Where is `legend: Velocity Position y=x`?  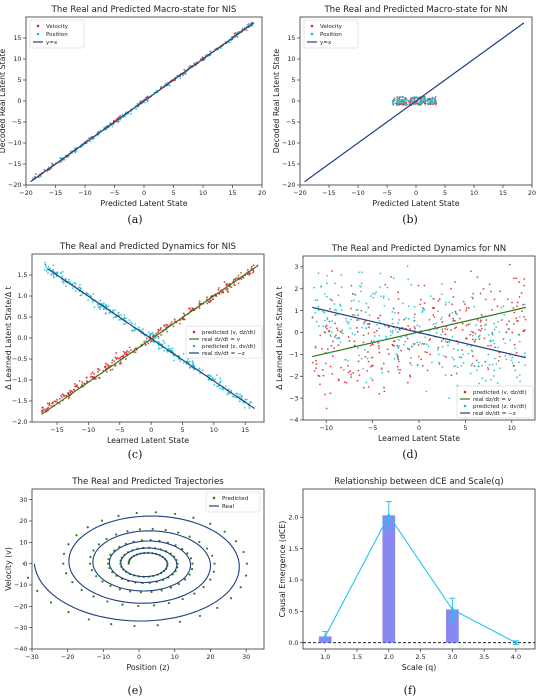
legend: Velocity Position y=x is located at coordinates (331, 34).